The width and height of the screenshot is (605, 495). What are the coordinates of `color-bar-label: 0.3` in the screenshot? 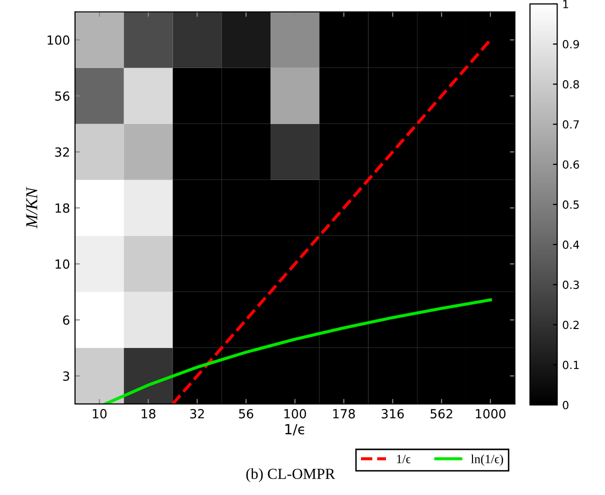 It's located at (570, 285).